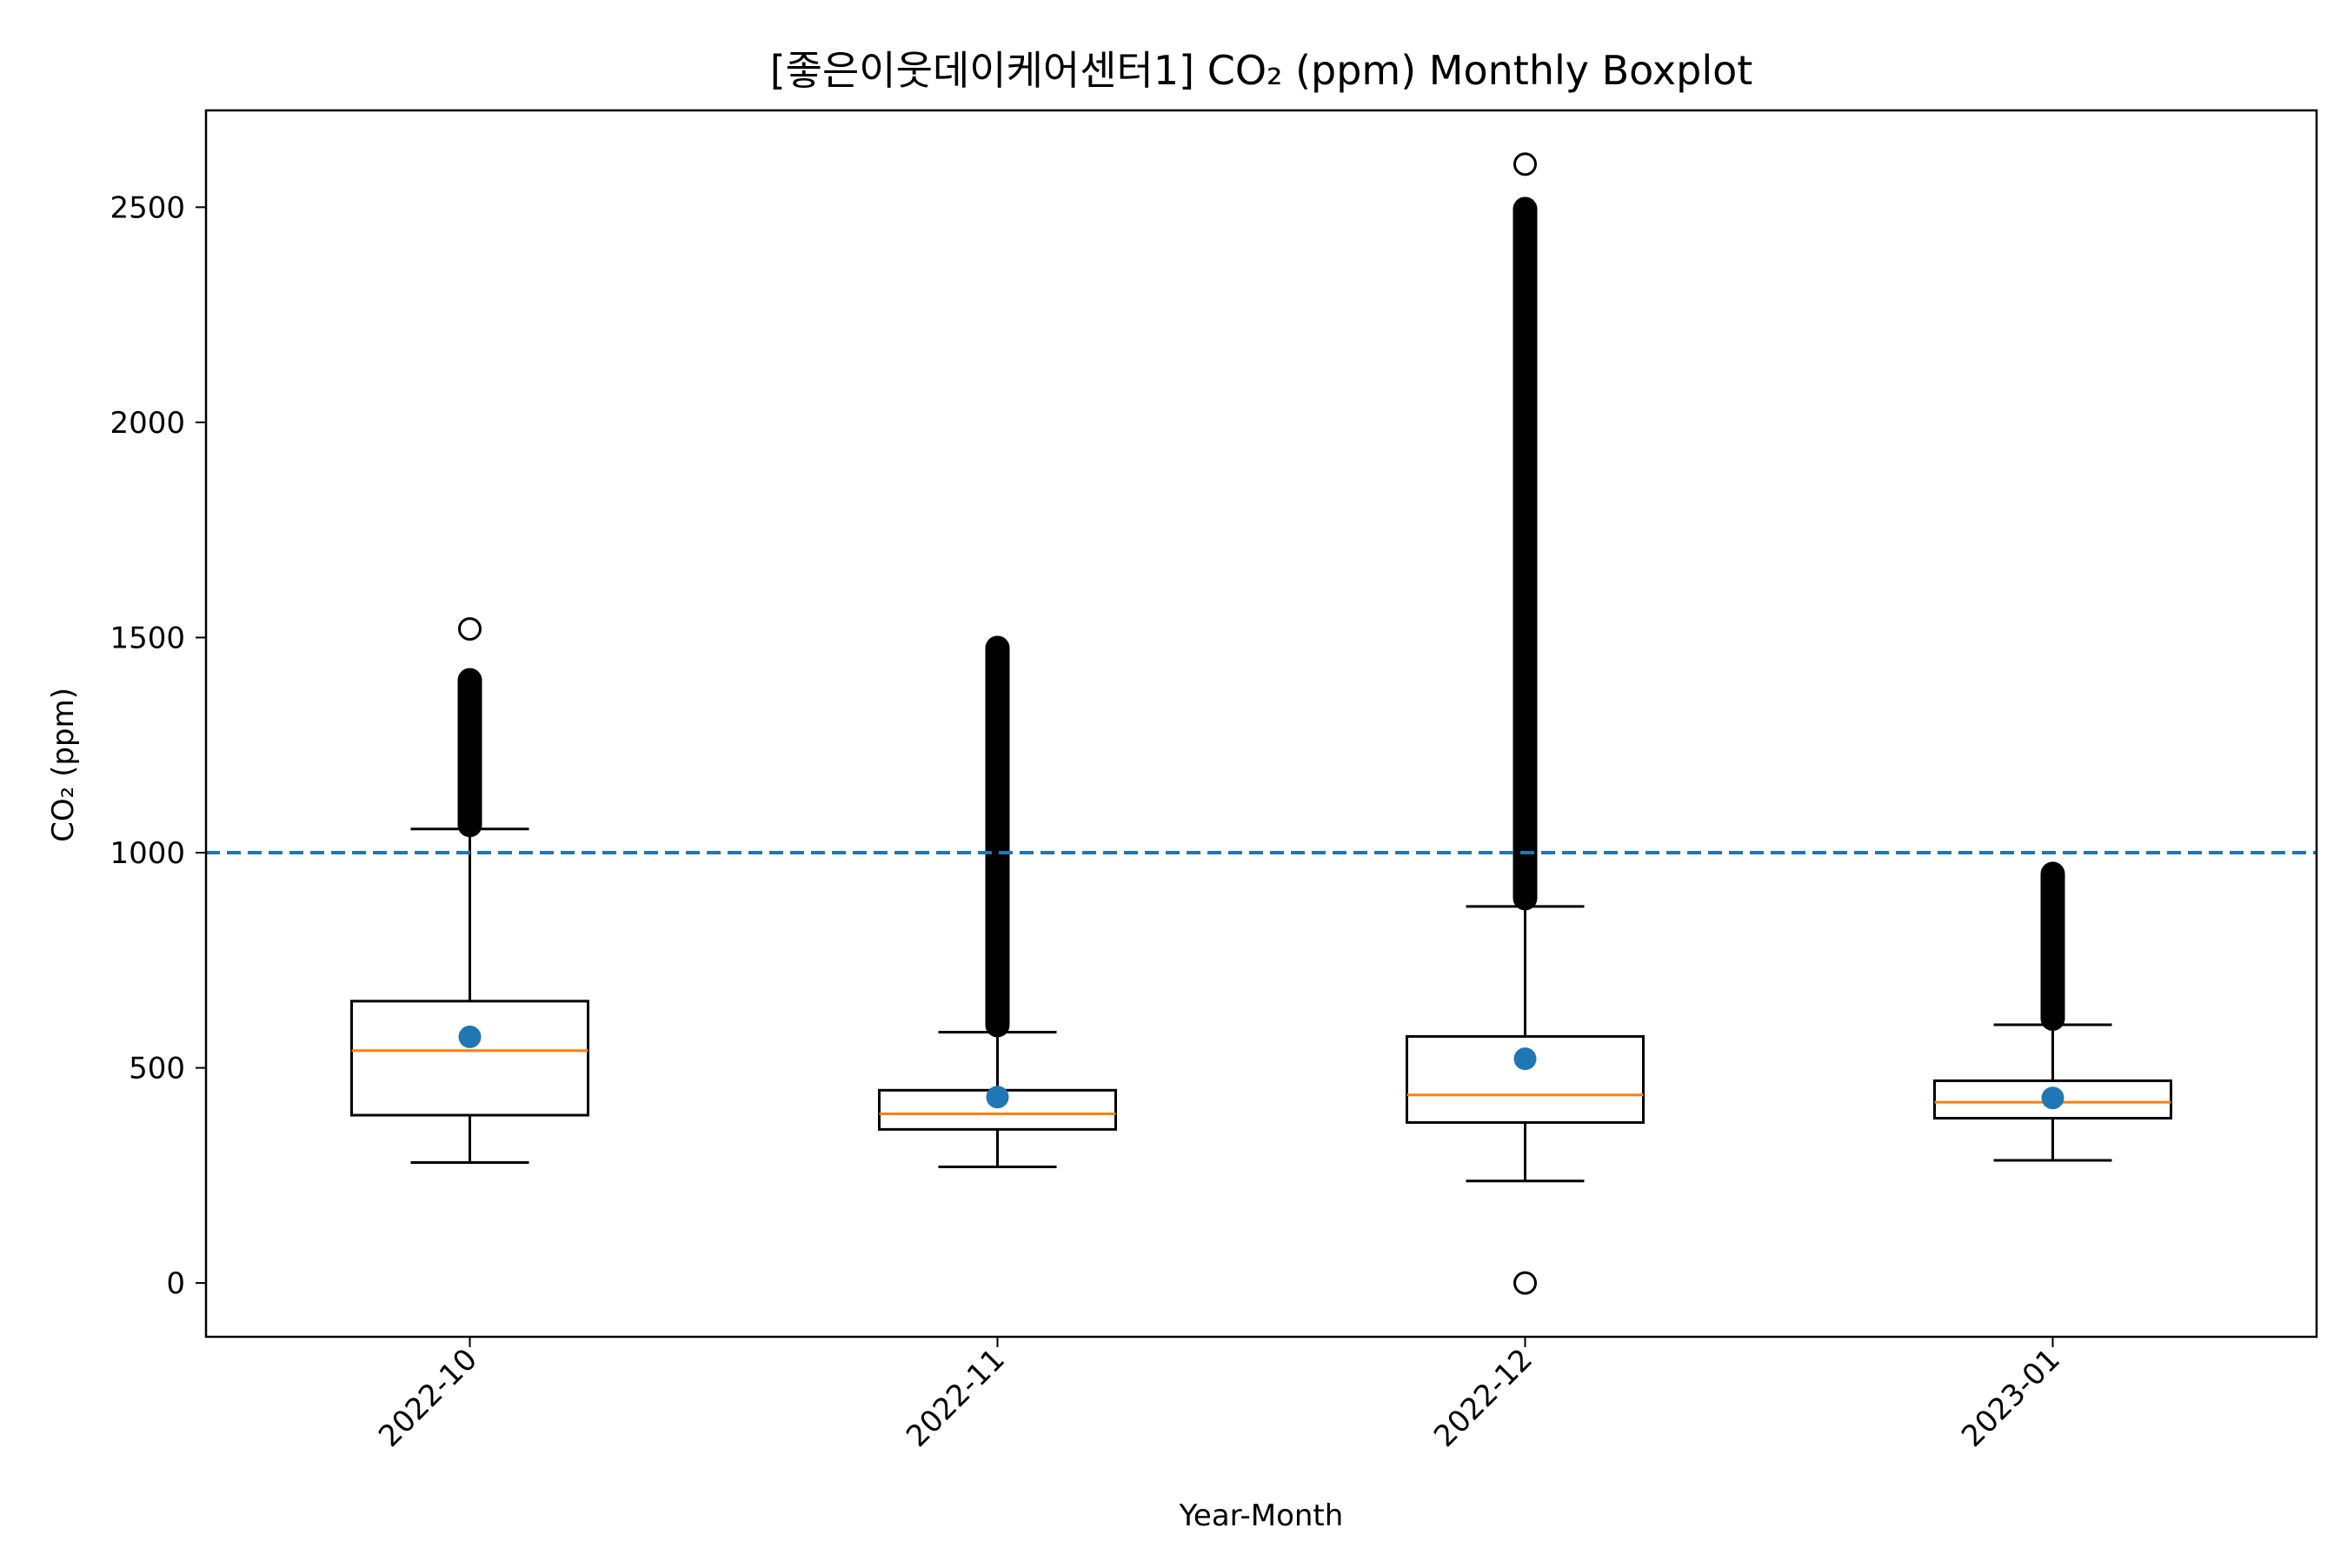  I want to click on y-tick-label: 2000, so click(147, 423).